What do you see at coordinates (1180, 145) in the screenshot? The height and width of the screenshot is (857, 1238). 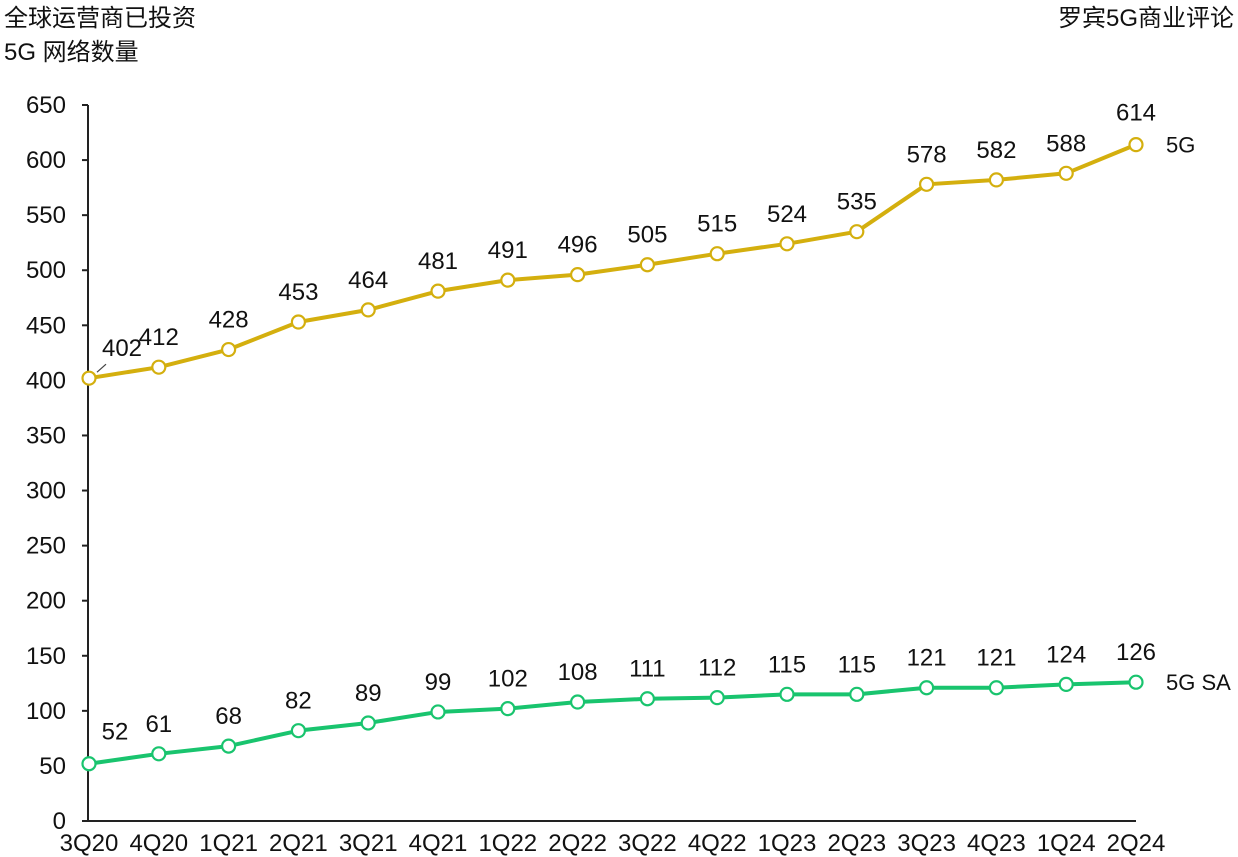 I see `series-name-label: 5G` at bounding box center [1180, 145].